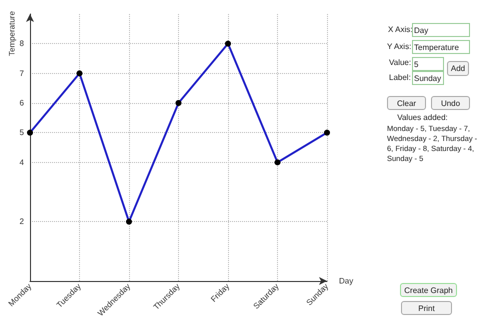 The height and width of the screenshot is (320, 485). Describe the element at coordinates (458, 68) in the screenshot. I see `text: Add` at that location.